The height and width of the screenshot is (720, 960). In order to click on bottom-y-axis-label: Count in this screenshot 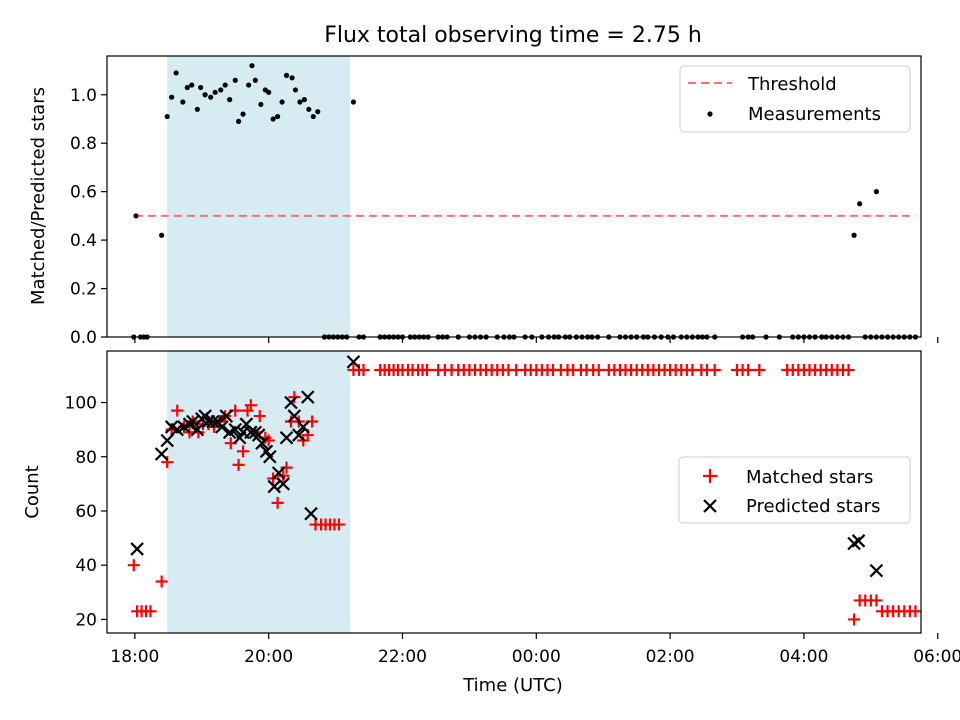, I will do `click(32, 491)`.